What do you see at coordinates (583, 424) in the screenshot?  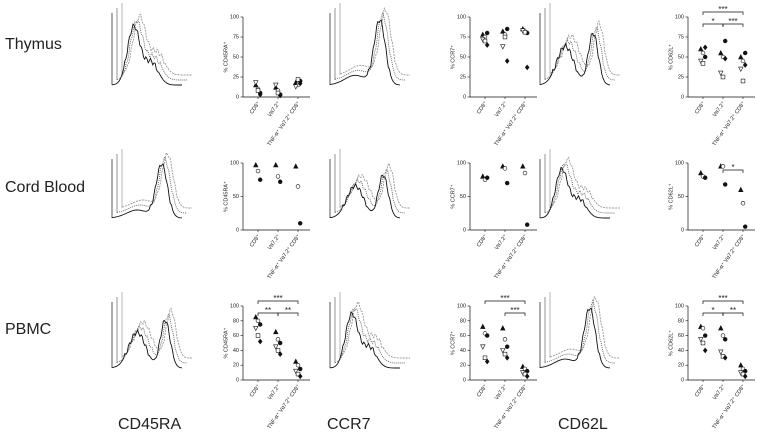 I see `column-label: CD62L` at bounding box center [583, 424].